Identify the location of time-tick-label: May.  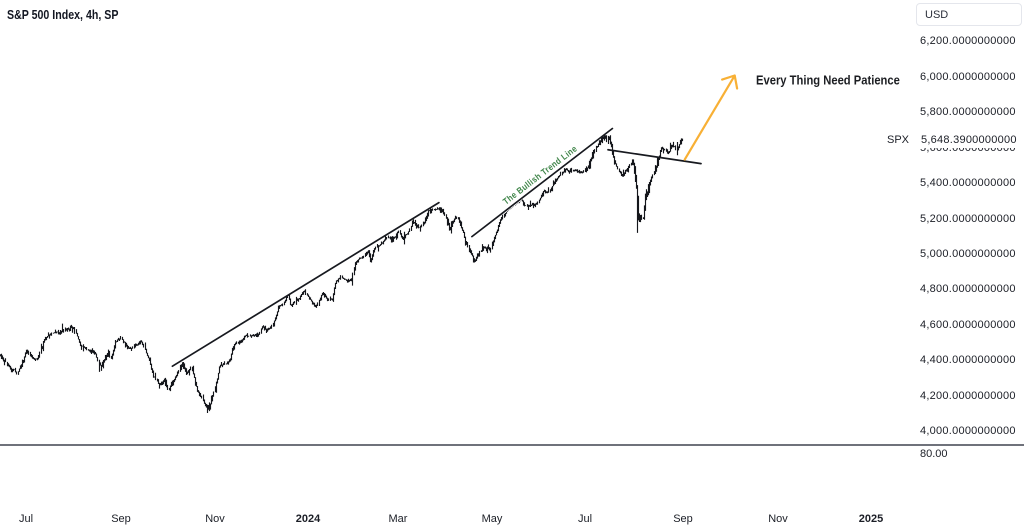
(492, 518).